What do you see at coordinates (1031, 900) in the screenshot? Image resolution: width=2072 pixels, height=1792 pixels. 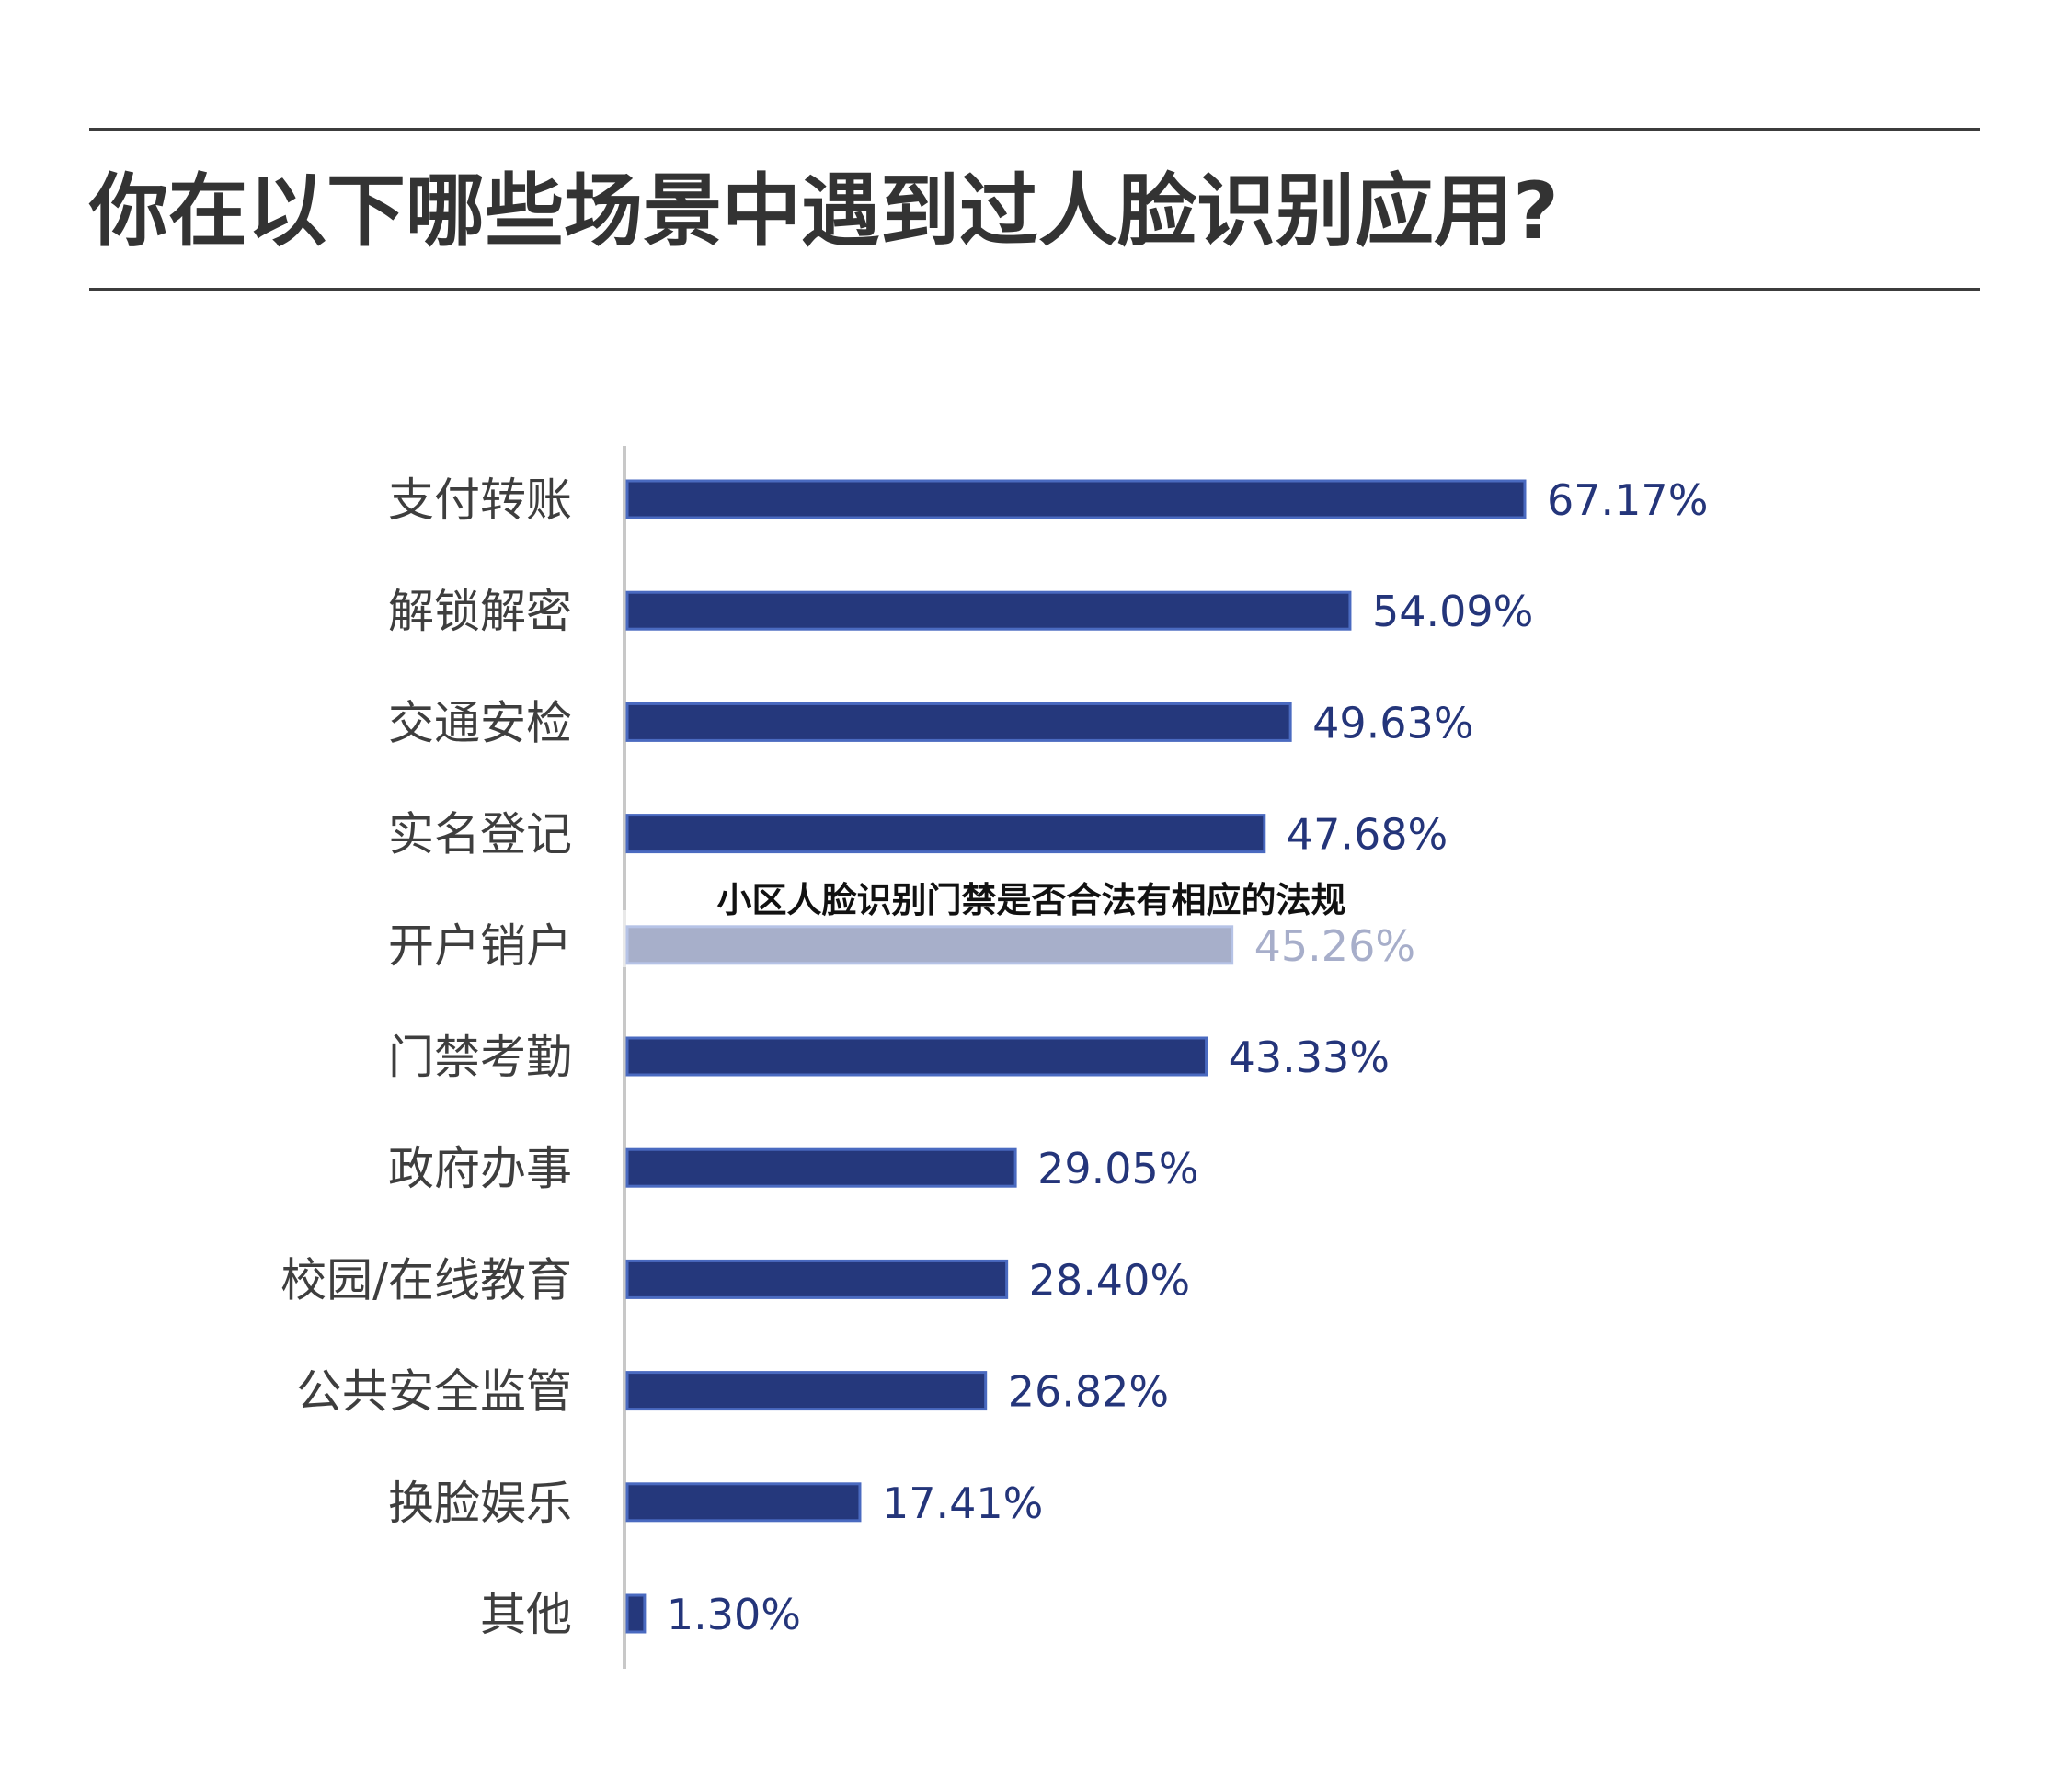 I see `overlay-caption-text: 小区人脸识别门禁是否合法有相应的法规` at bounding box center [1031, 900].